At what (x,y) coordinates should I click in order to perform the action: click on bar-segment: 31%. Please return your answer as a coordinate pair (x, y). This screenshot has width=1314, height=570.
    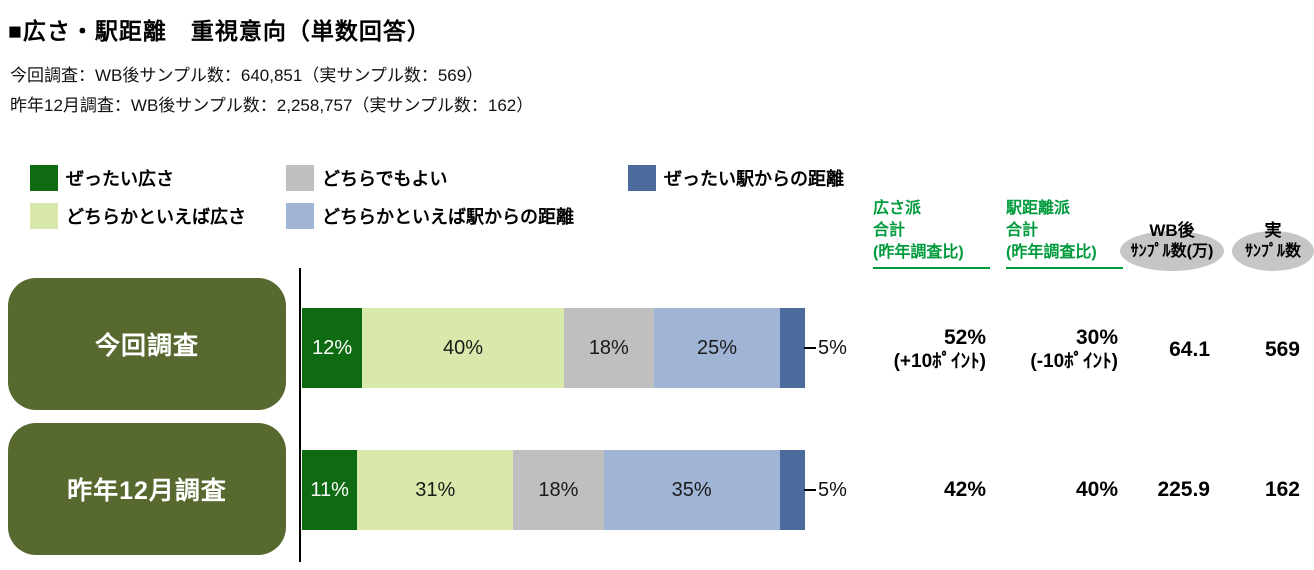
    Looking at the image, I should click on (435, 490).